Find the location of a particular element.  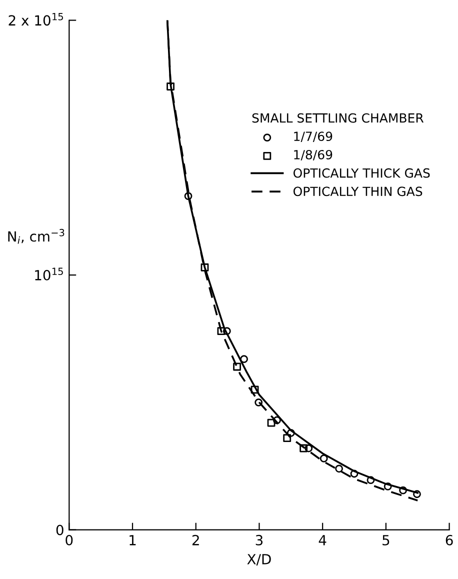

y-tick-label: 10$^{15}$ is located at coordinates (49, 274).